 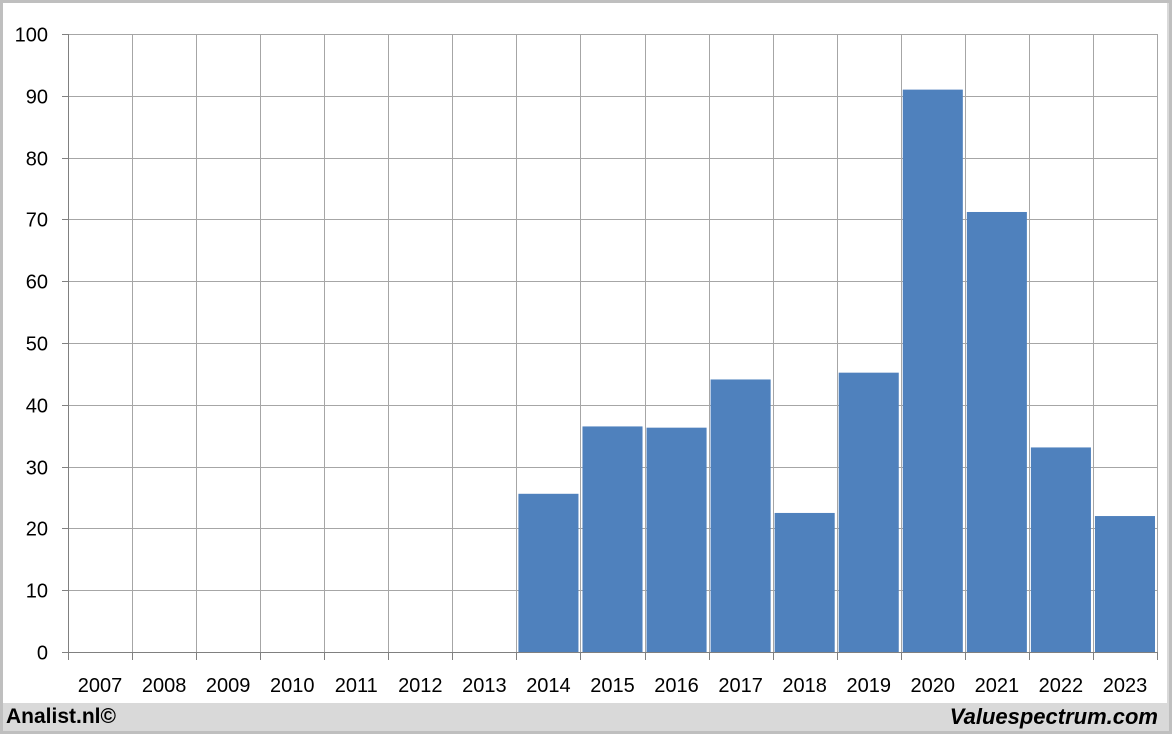 What do you see at coordinates (37, 98) in the screenshot?
I see `y-tick-label: 90` at bounding box center [37, 98].